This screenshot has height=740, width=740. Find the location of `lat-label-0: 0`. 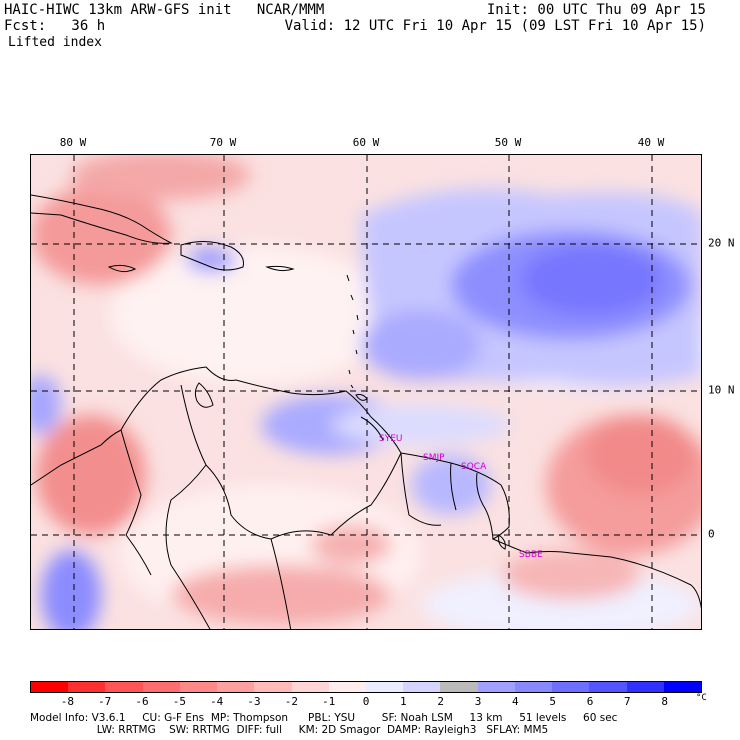

lat-label-0: 0 is located at coordinates (711, 534).